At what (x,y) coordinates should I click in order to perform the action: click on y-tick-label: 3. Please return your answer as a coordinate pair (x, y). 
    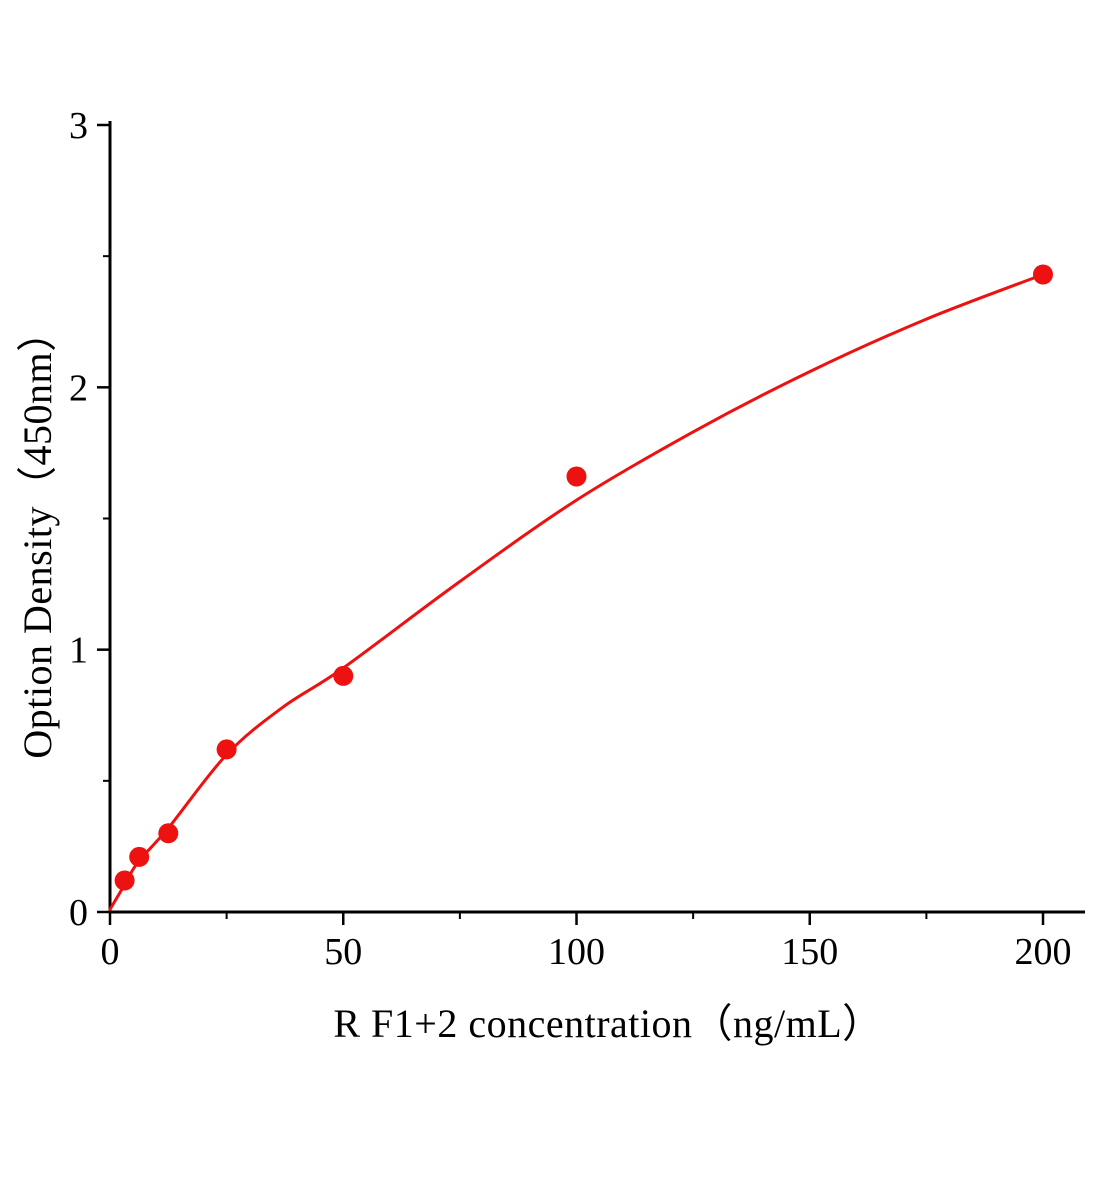
    Looking at the image, I should click on (78, 126).